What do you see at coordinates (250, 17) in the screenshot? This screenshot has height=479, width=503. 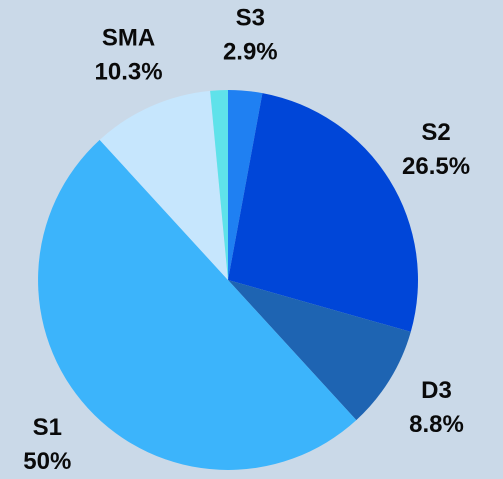 I see `slice-label: S3` at bounding box center [250, 17].